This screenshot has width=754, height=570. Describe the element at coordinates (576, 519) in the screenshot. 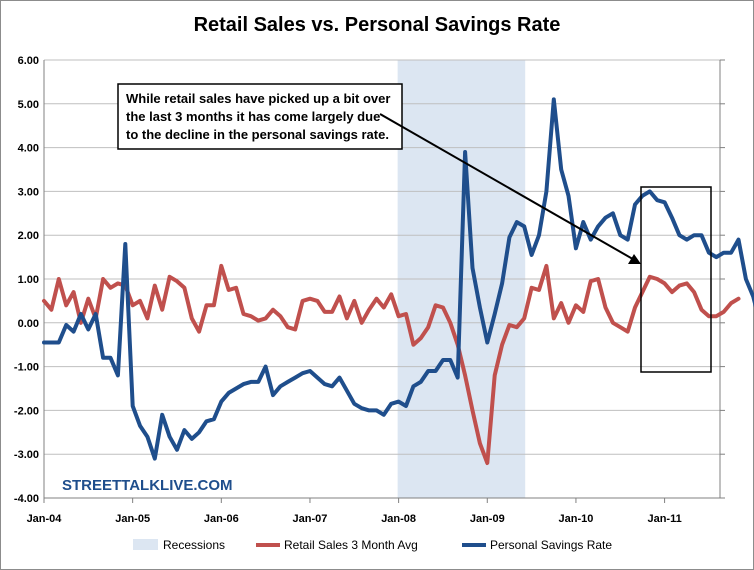

I see `x-tick-label: Jan-10` at that location.